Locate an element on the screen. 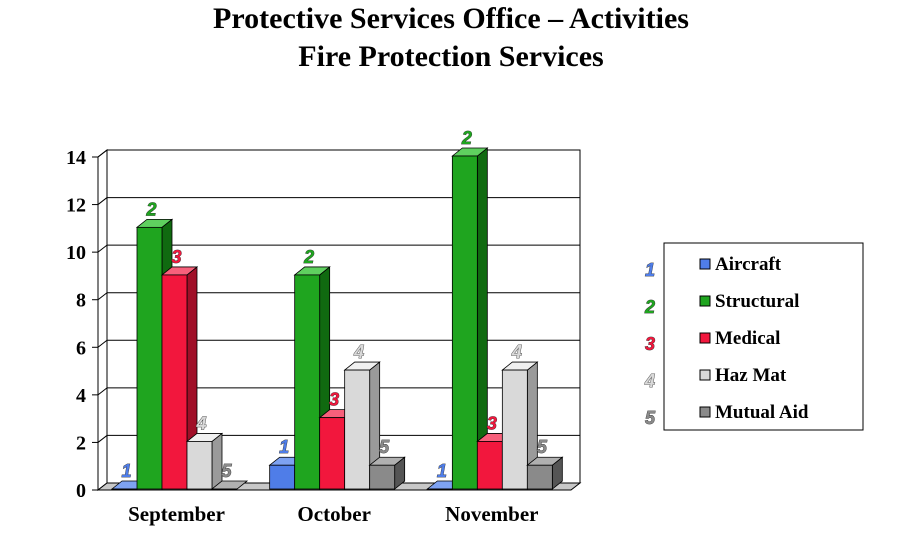  legend-box is located at coordinates (763, 336).